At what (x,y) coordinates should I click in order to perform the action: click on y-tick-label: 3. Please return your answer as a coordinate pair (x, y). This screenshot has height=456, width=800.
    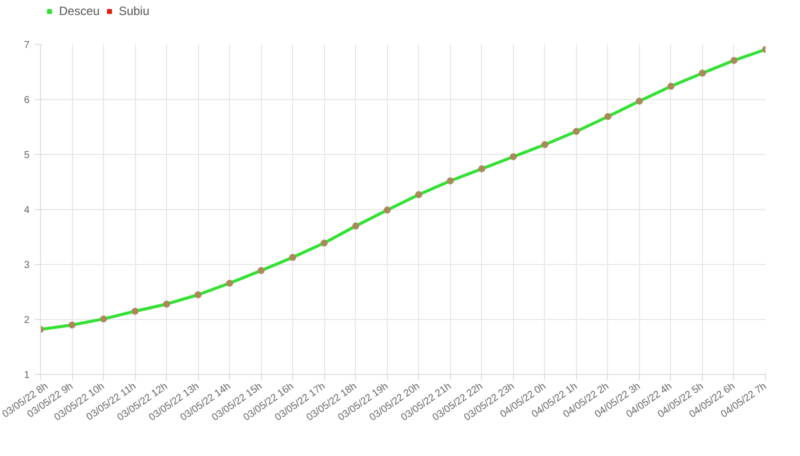
    Looking at the image, I should click on (27, 265).